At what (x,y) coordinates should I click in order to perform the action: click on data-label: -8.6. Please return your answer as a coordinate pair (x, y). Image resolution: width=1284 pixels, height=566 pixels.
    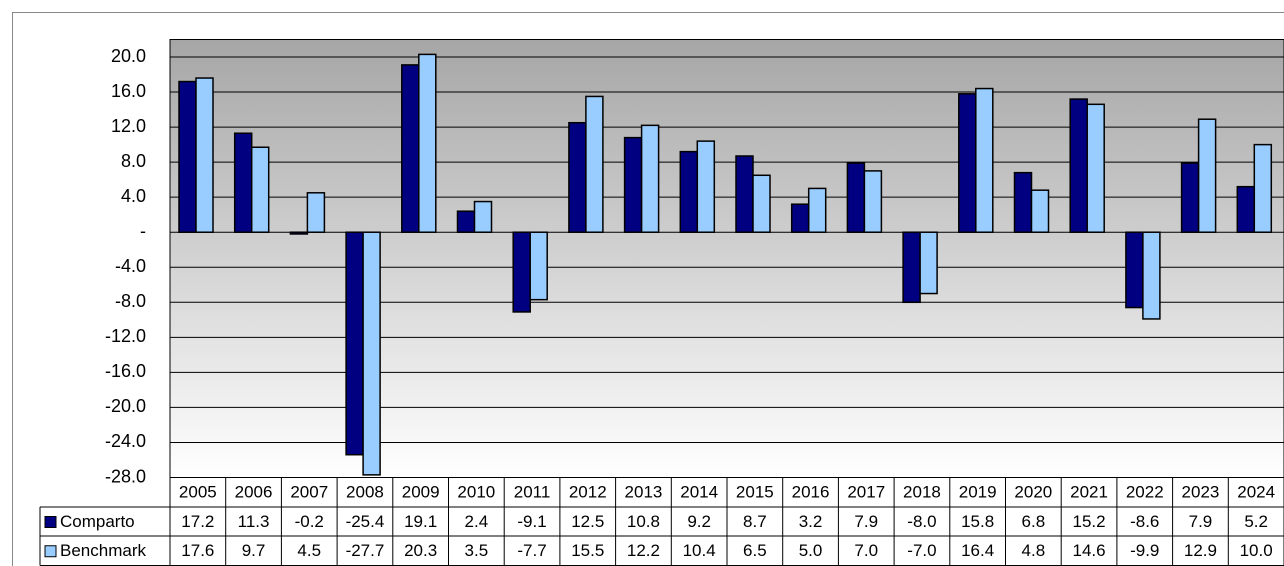
    Looking at the image, I should click on (1144, 521).